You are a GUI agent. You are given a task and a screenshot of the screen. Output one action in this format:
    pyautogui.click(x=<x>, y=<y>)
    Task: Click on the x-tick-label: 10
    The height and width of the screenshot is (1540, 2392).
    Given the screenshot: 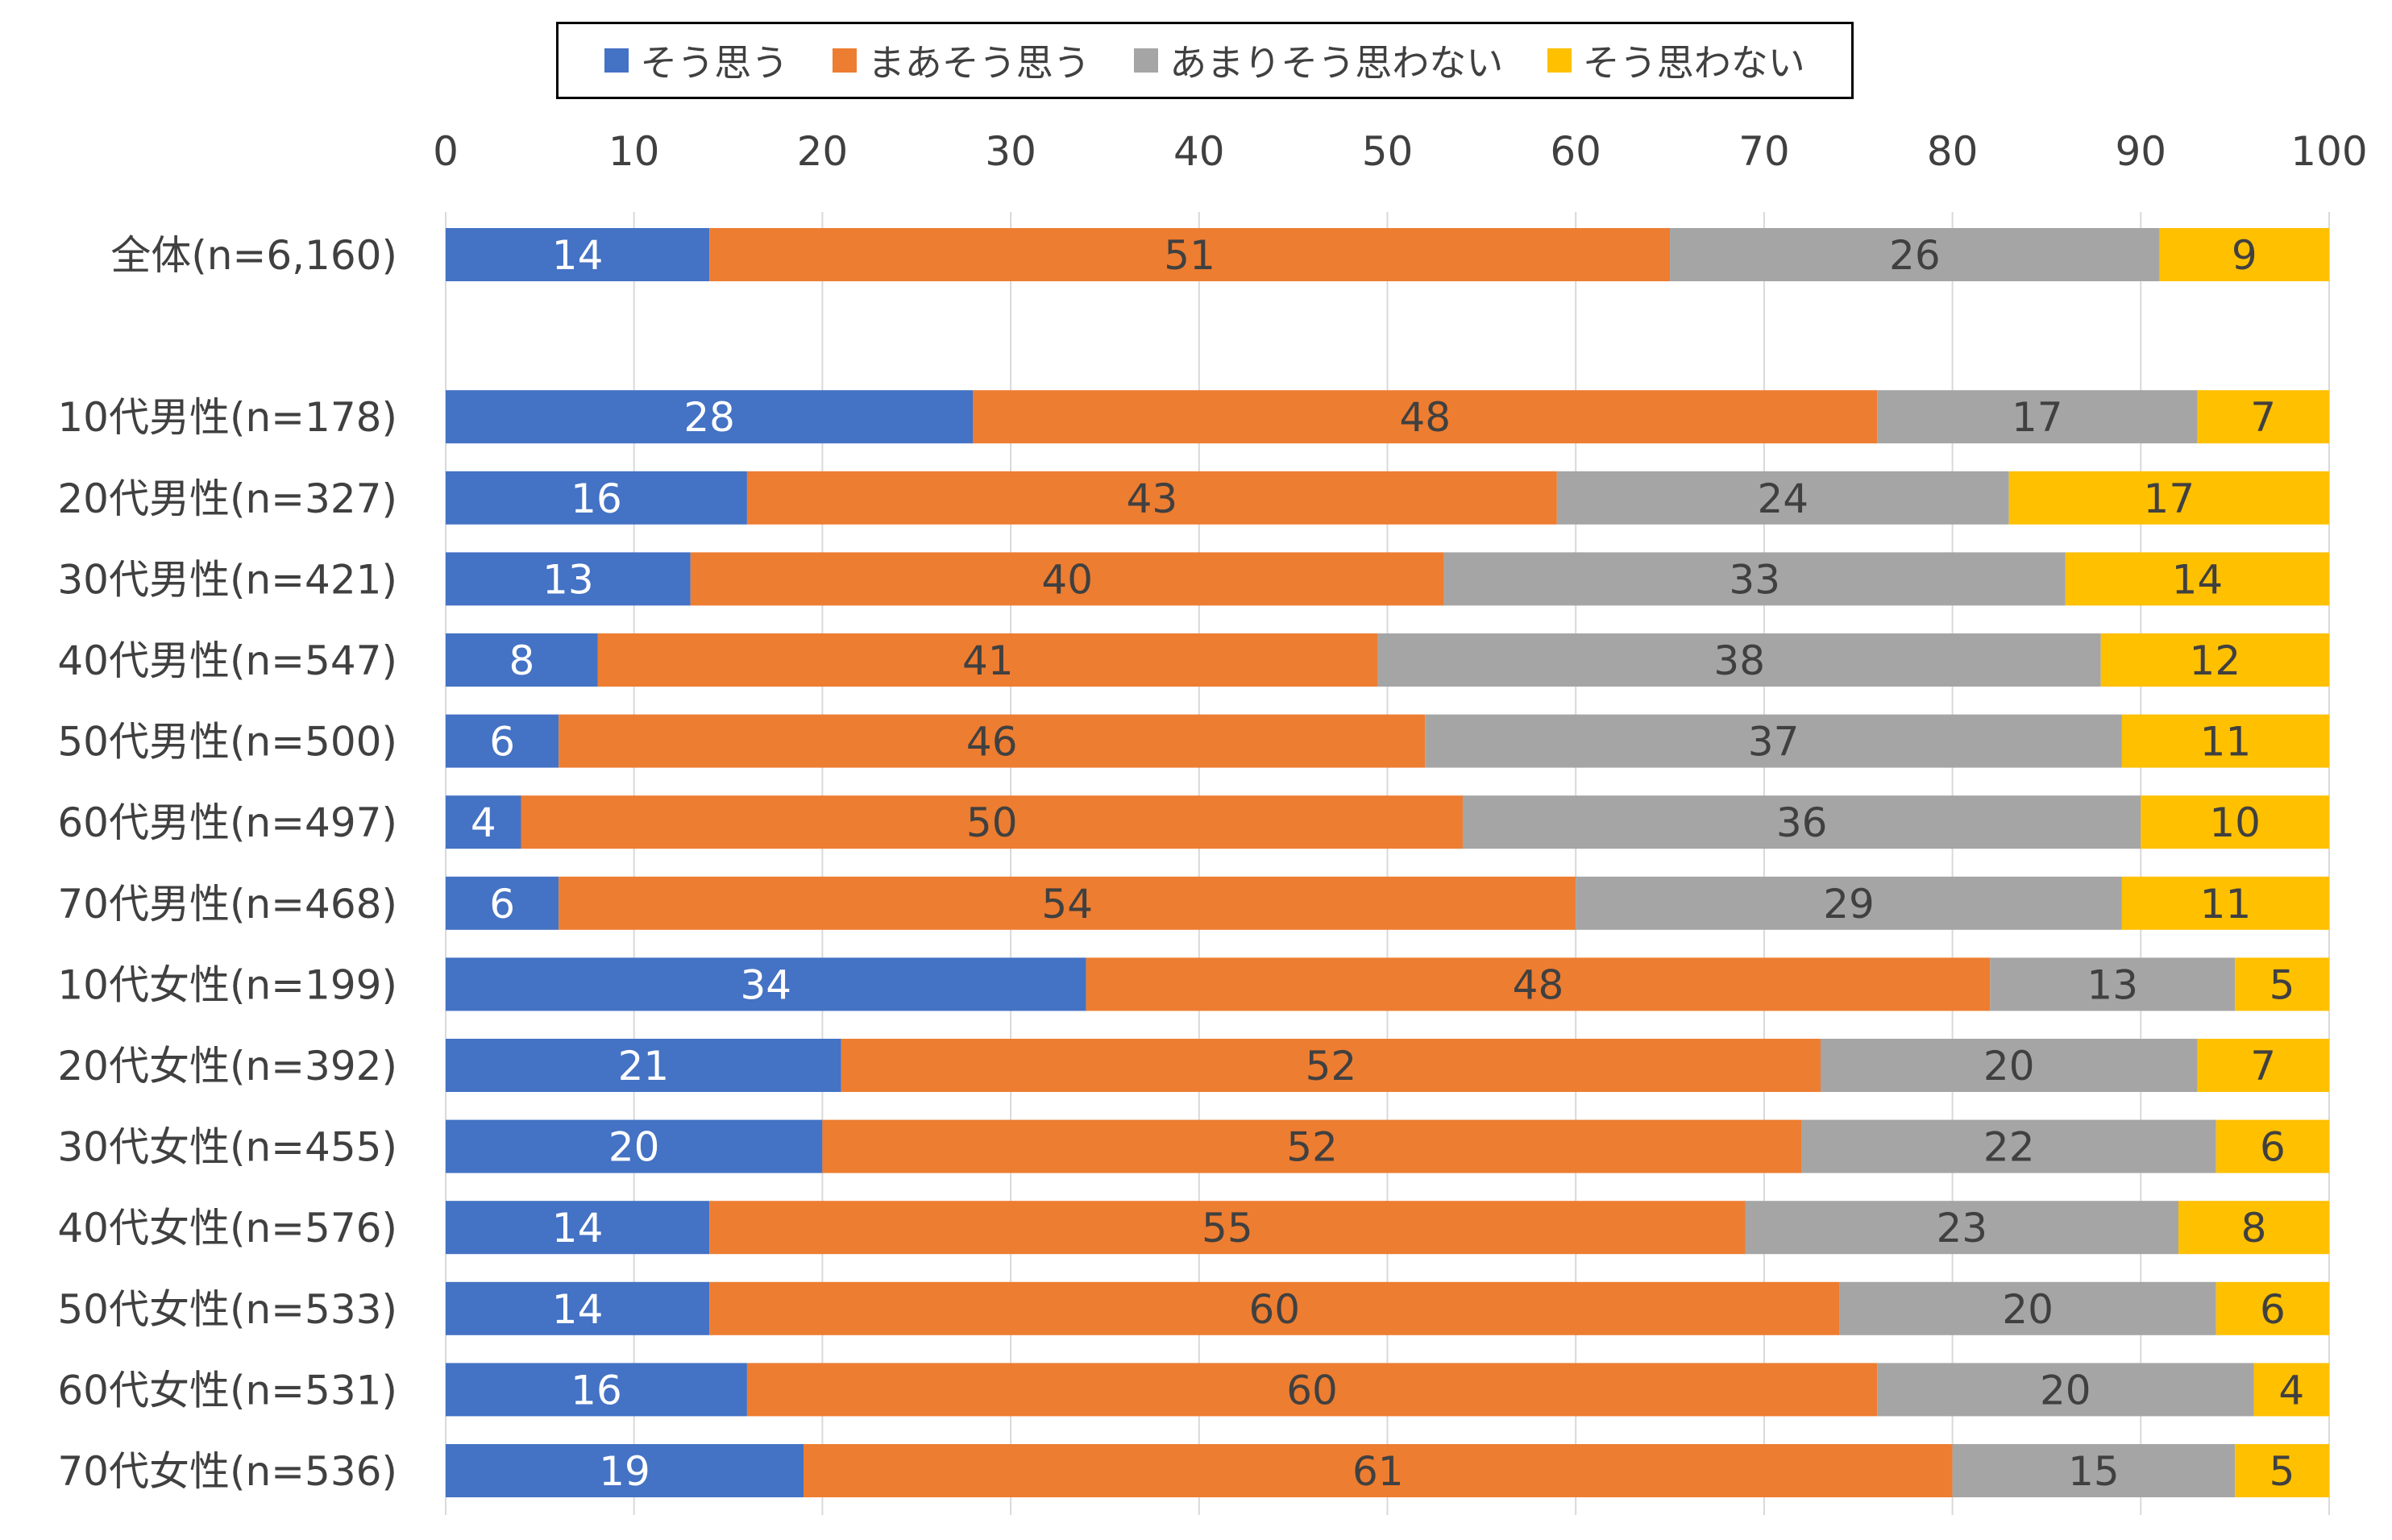 What is the action you would take?
    pyautogui.click(x=634, y=151)
    